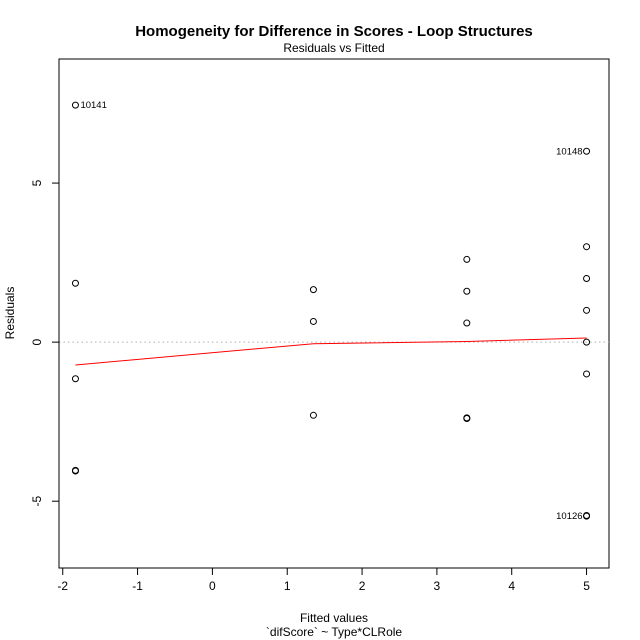 The width and height of the screenshot is (640, 640). Describe the element at coordinates (37, 501) in the screenshot. I see `y-tick-label: -5` at that location.